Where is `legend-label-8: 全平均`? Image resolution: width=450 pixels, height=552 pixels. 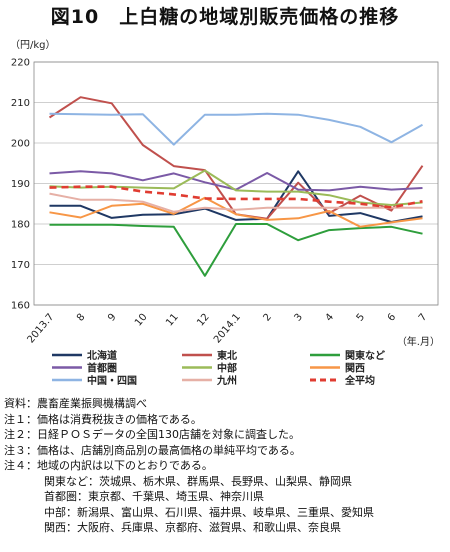
legend-label-8: 全平均 is located at coordinates (359, 380).